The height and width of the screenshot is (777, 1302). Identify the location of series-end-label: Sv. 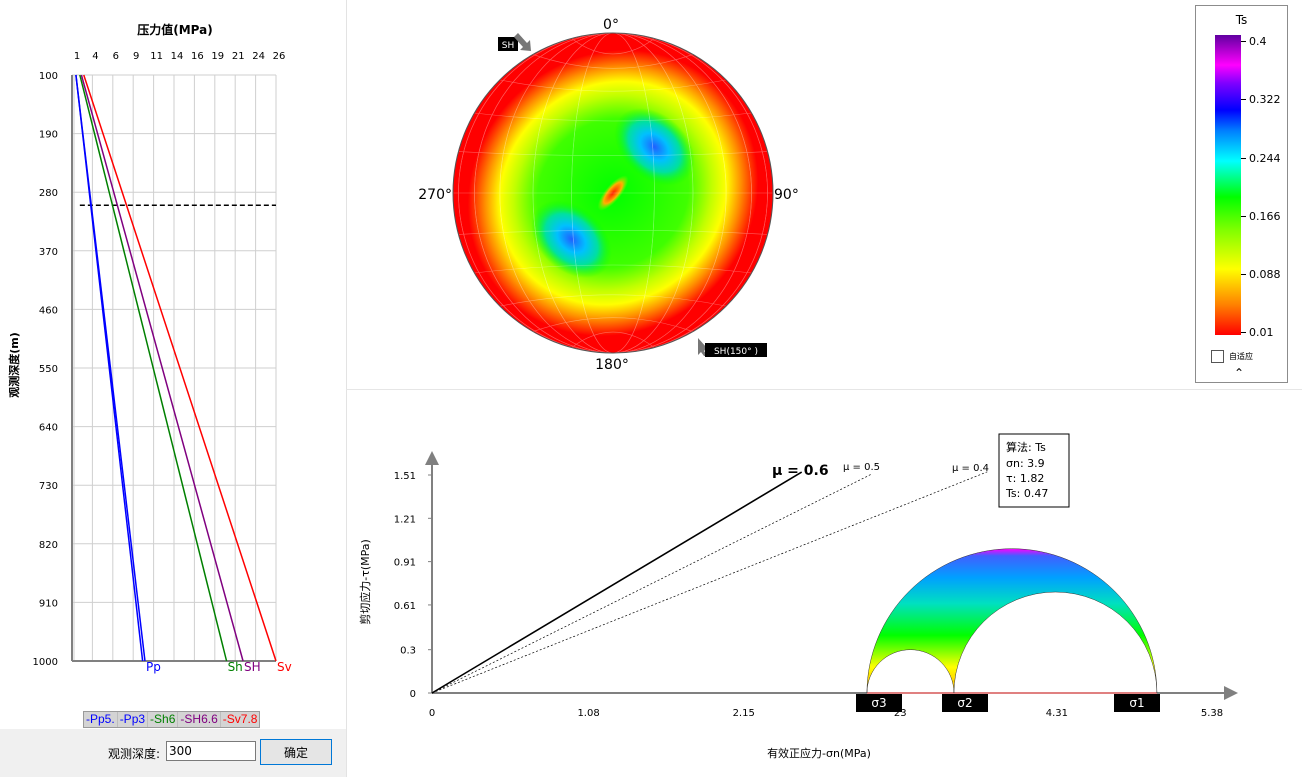
(284, 667).